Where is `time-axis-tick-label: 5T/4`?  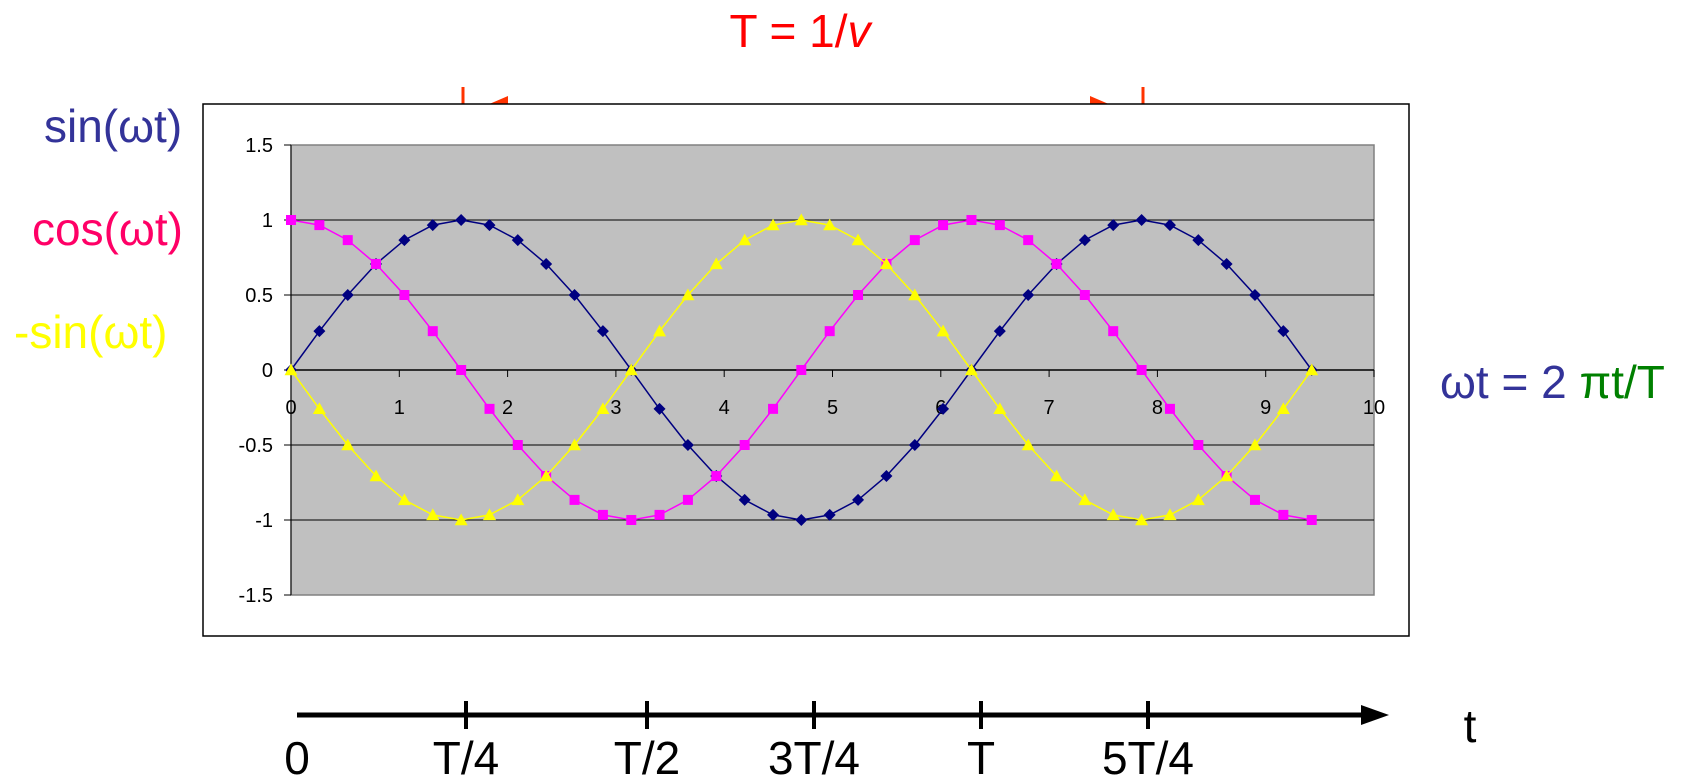 time-axis-tick-label: 5T/4 is located at coordinates (1148, 755).